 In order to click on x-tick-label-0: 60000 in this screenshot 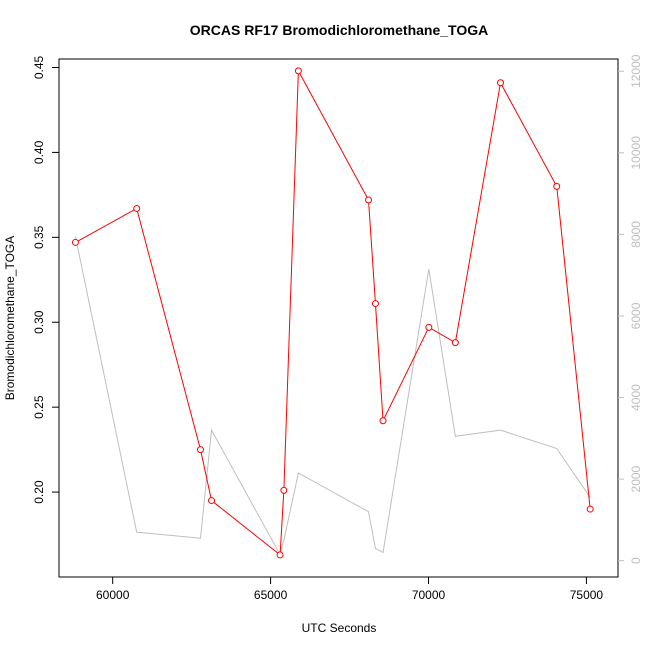, I will do `click(113, 595)`.